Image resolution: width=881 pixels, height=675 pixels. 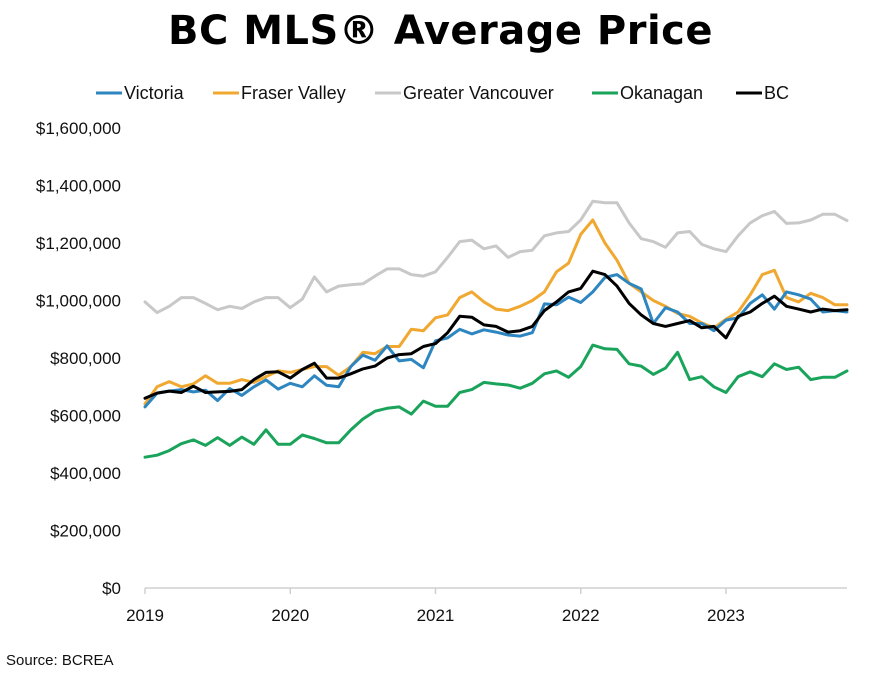 I want to click on y-tick-label: $600,000, so click(x=85, y=416).